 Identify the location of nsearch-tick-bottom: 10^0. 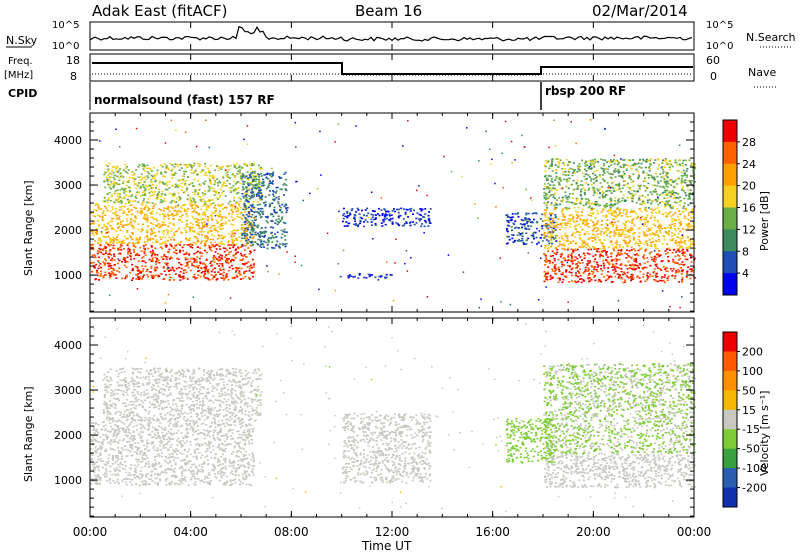
(719, 46).